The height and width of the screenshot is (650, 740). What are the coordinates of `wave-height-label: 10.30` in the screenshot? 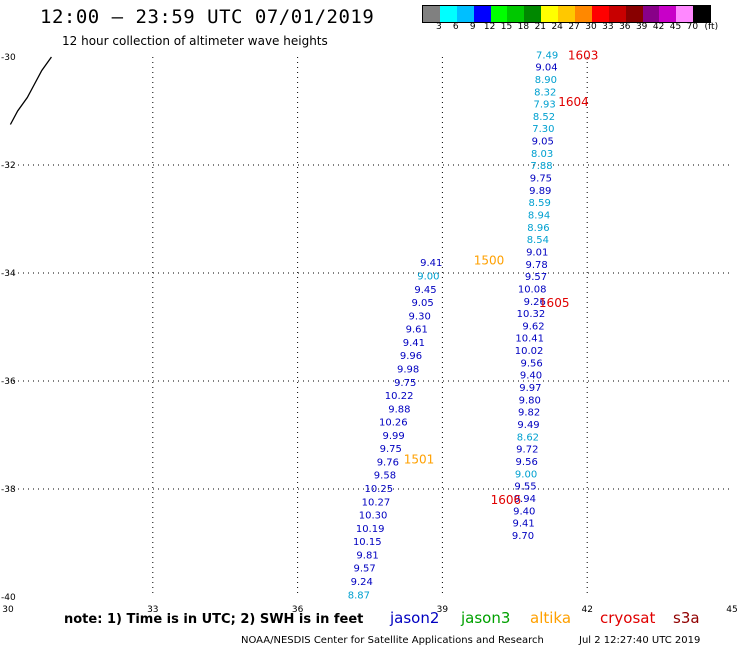 It's located at (373, 516).